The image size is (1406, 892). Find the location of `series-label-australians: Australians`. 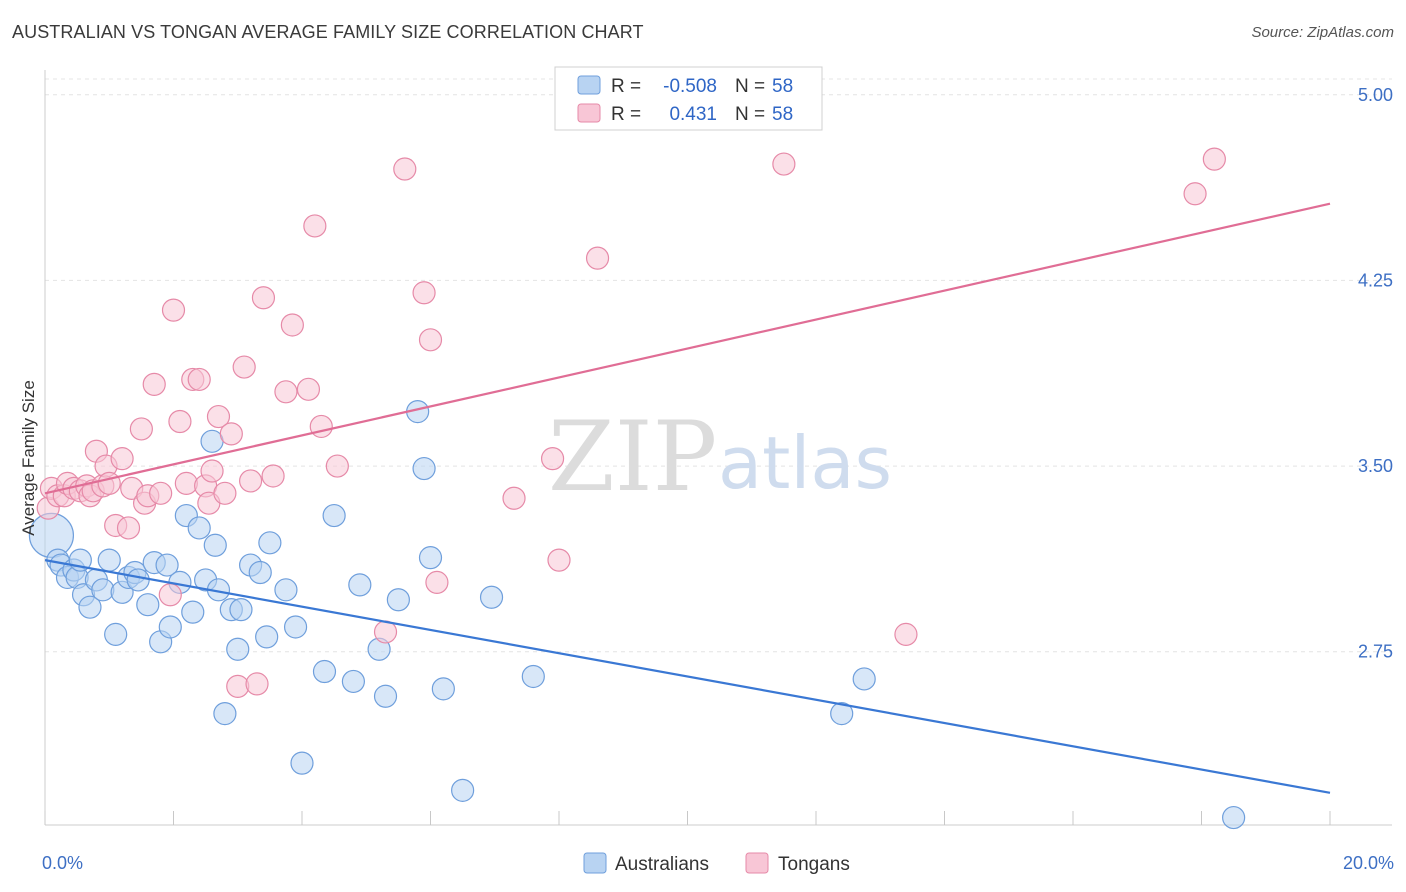

series-label-australians: Australians is located at coordinates (662, 864).